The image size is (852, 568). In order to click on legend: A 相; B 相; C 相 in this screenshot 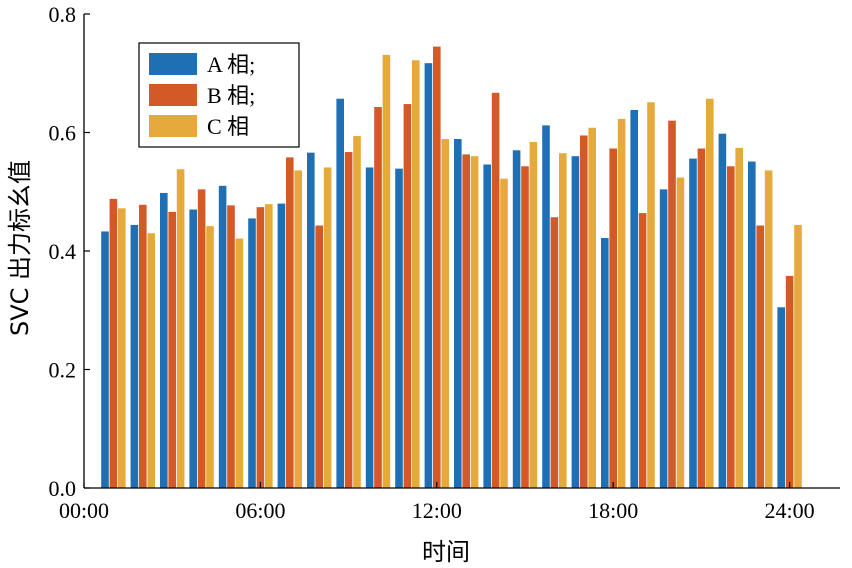, I will do `click(219, 95)`.